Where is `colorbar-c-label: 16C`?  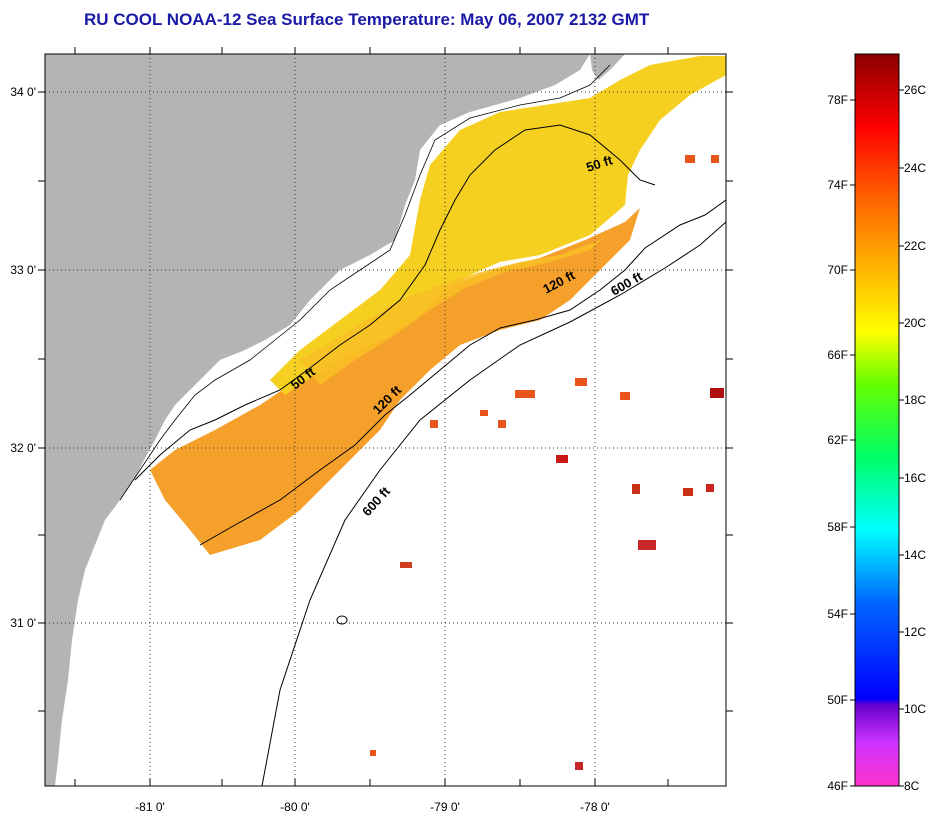 colorbar-c-label: 16C is located at coordinates (915, 478).